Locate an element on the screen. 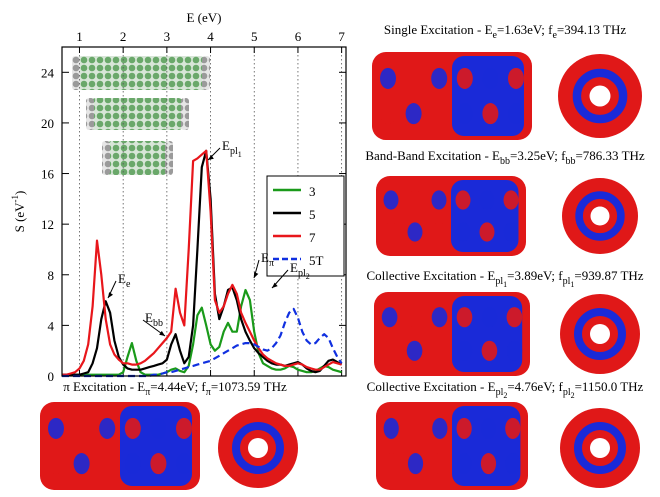 This screenshot has width=660, height=497. peak-annotation: Epl1 is located at coordinates (232, 148).